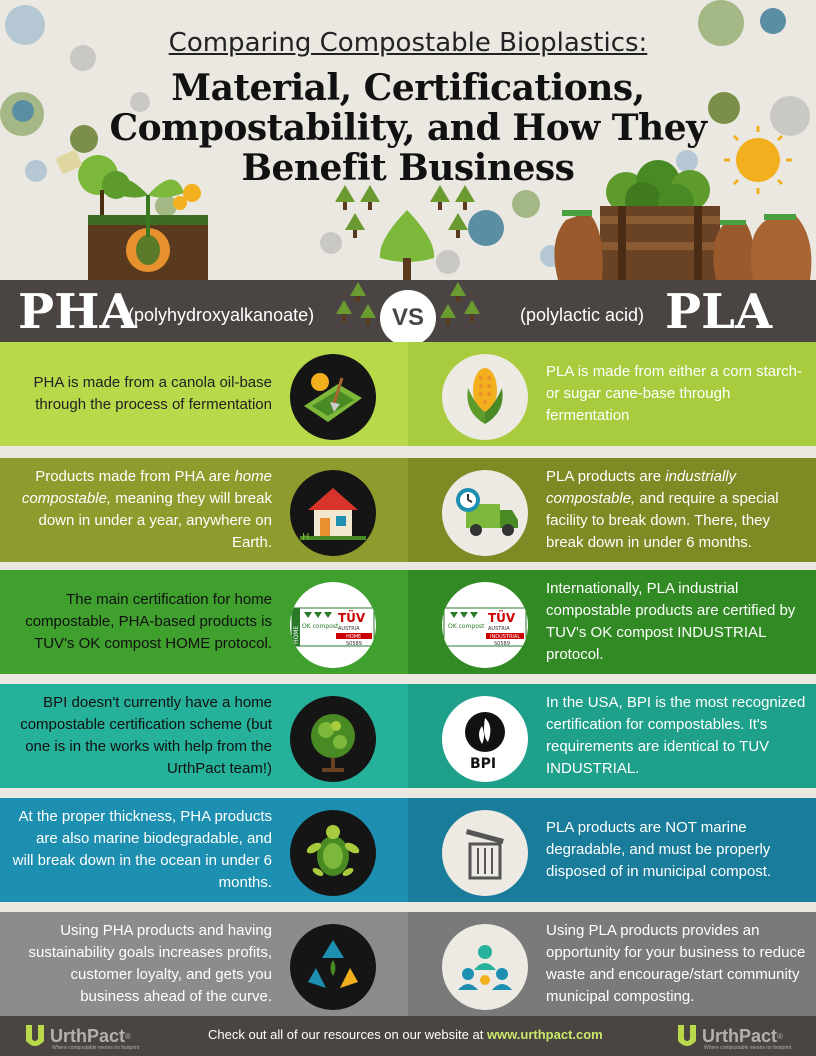 This screenshot has height=1056, width=816. I want to click on small-trees-illustration, so click(405, 232).